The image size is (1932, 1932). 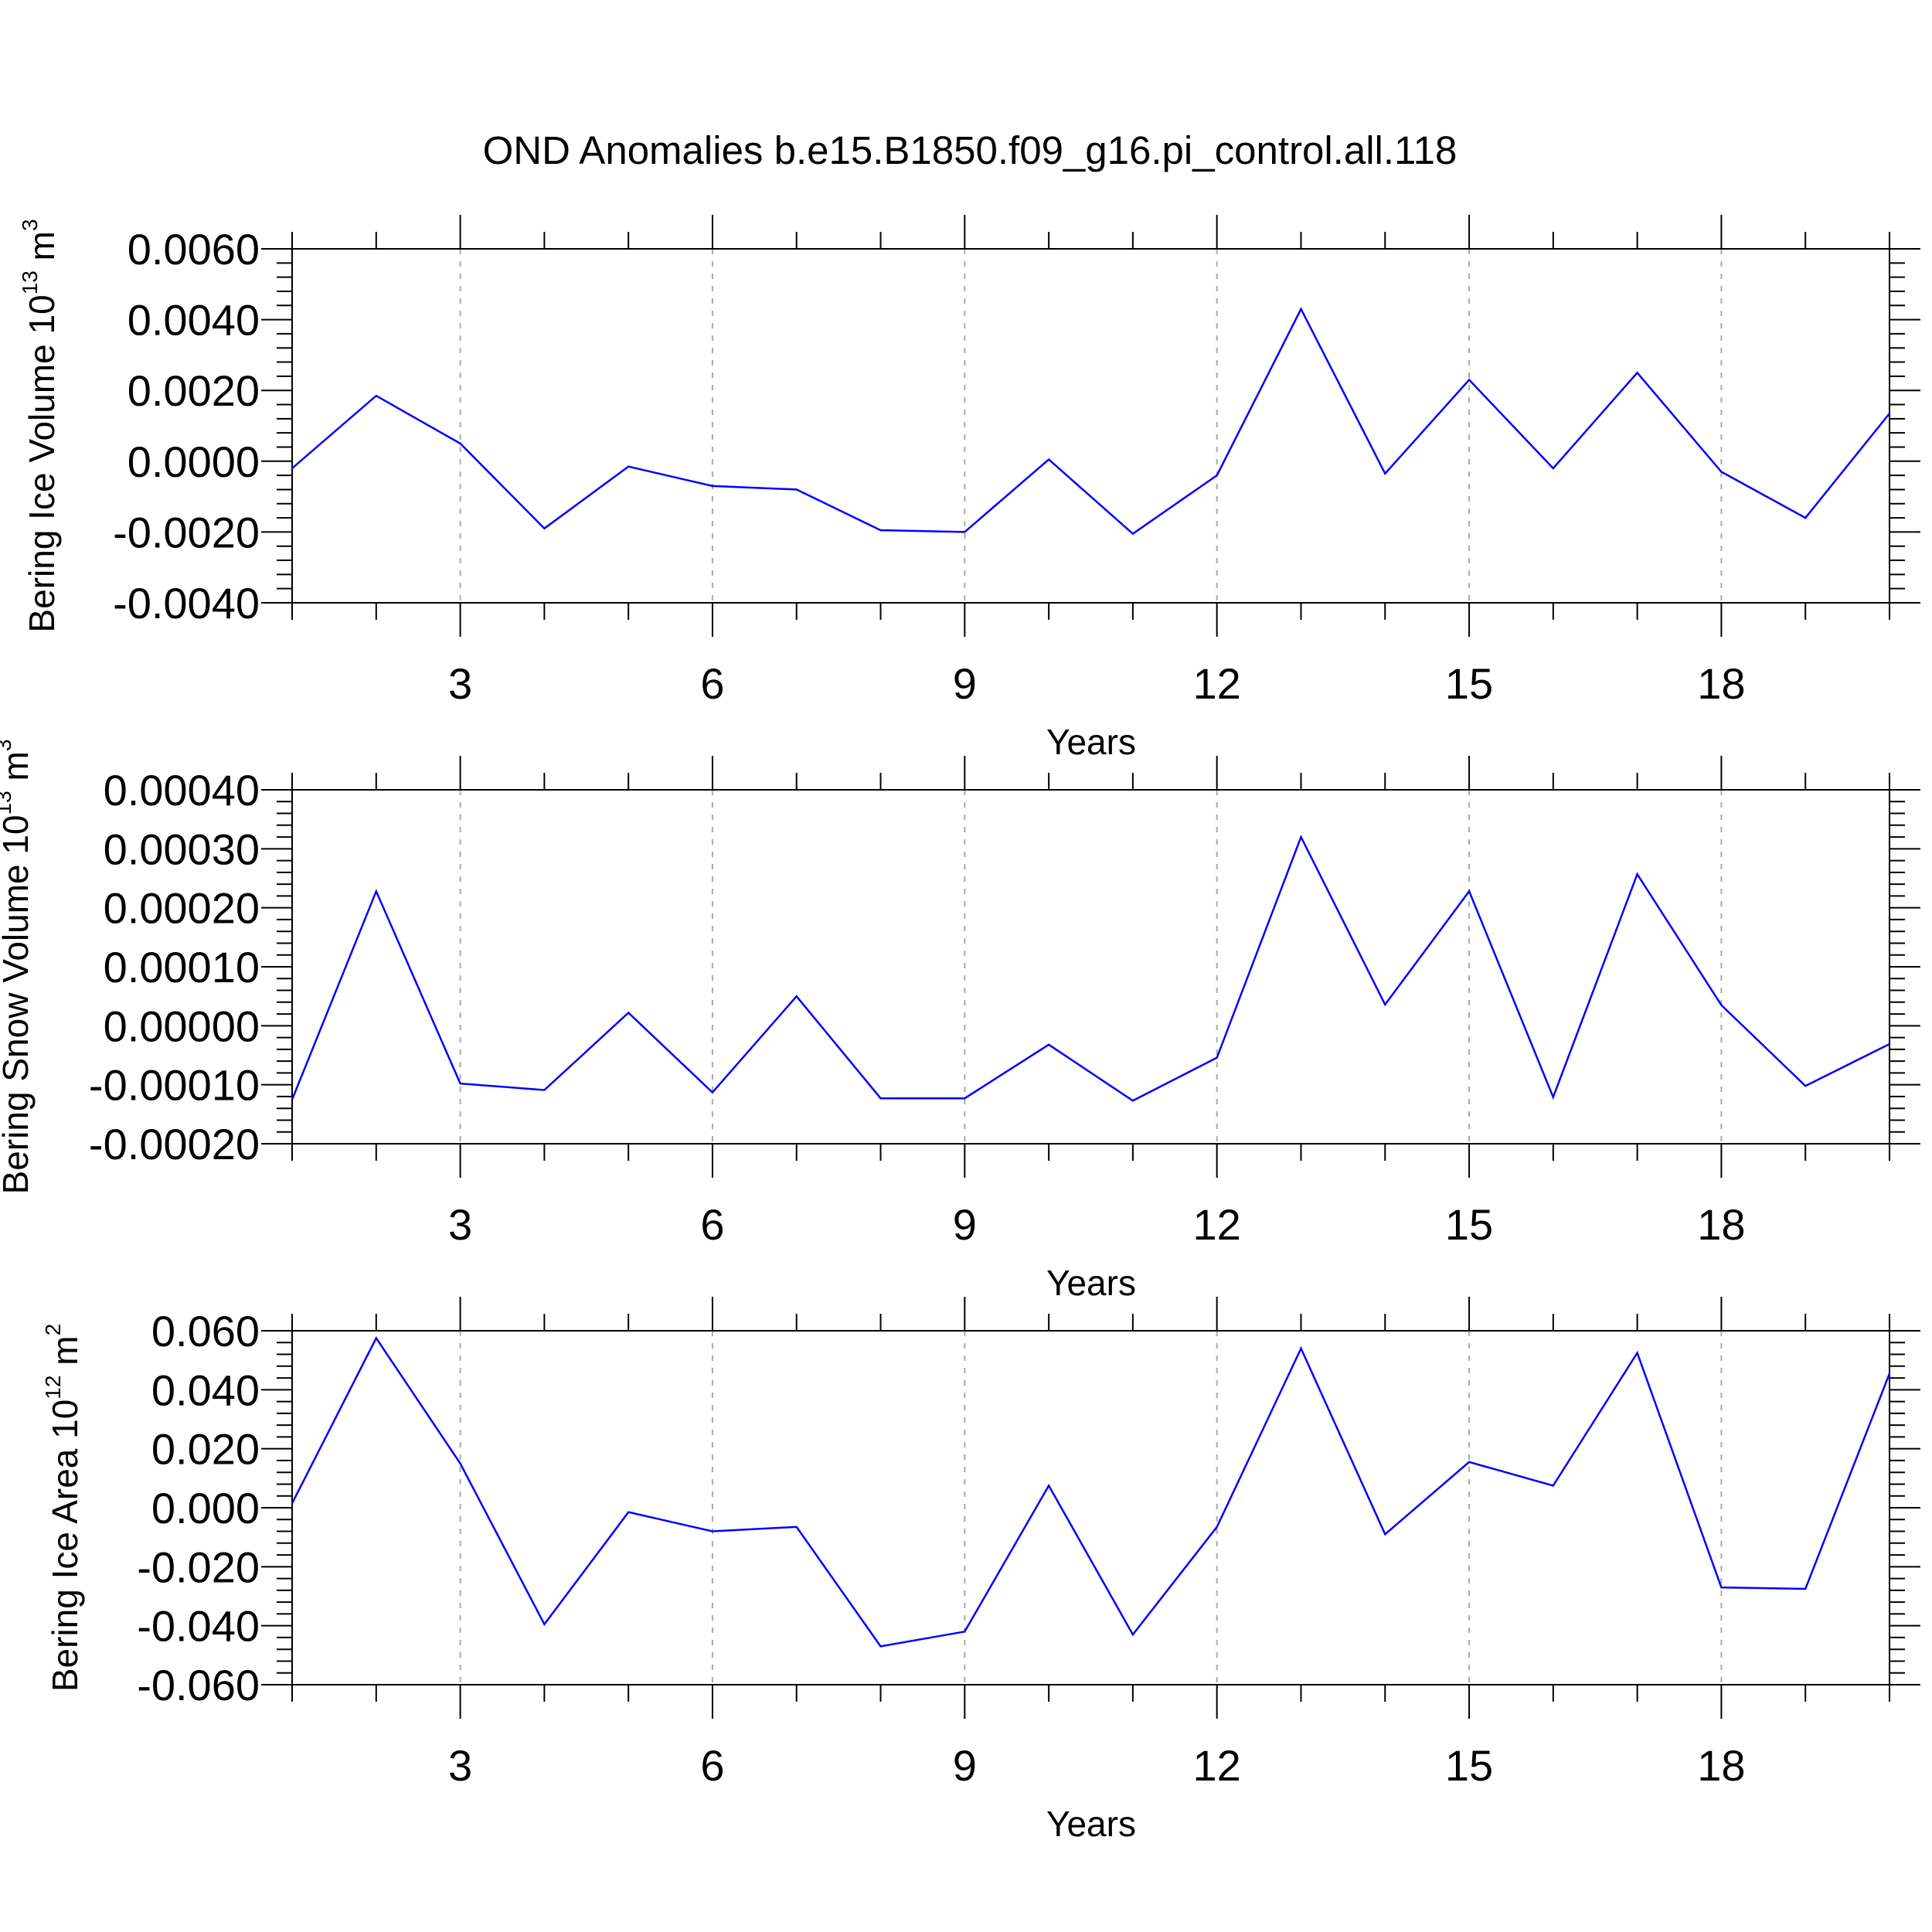 I want to click on y-axis-label: Bering Ice Volume 1013 m3, so click(x=40, y=425).